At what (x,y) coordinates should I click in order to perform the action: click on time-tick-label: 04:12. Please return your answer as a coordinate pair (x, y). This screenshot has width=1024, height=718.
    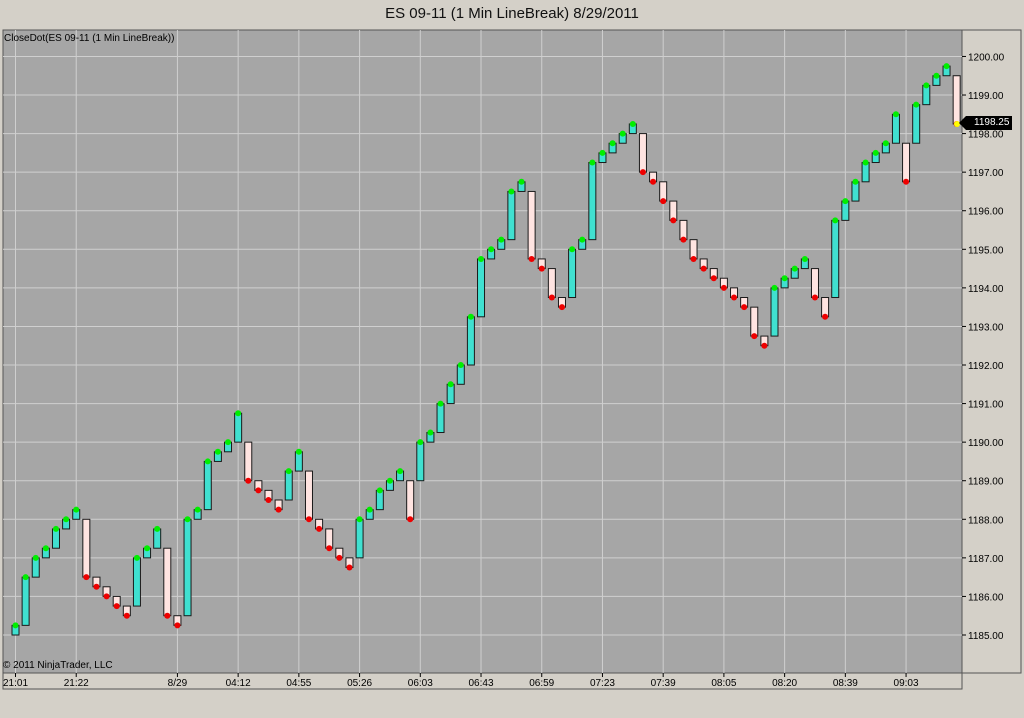
    Looking at the image, I should click on (238, 683).